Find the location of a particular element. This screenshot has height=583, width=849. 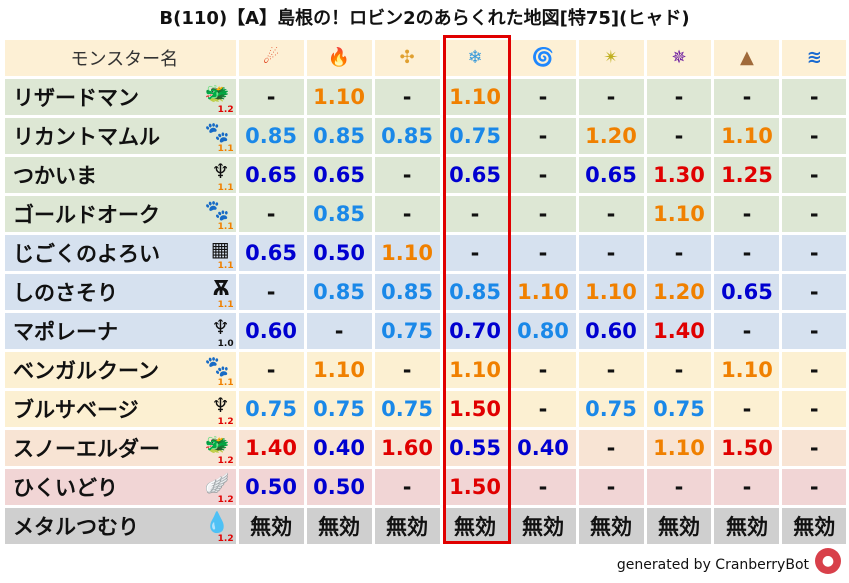

table-row: リカントマムル 🐾 1.1 0.85 0.85 0.85 0.75-1.20-1.10- is located at coordinates (425, 136).